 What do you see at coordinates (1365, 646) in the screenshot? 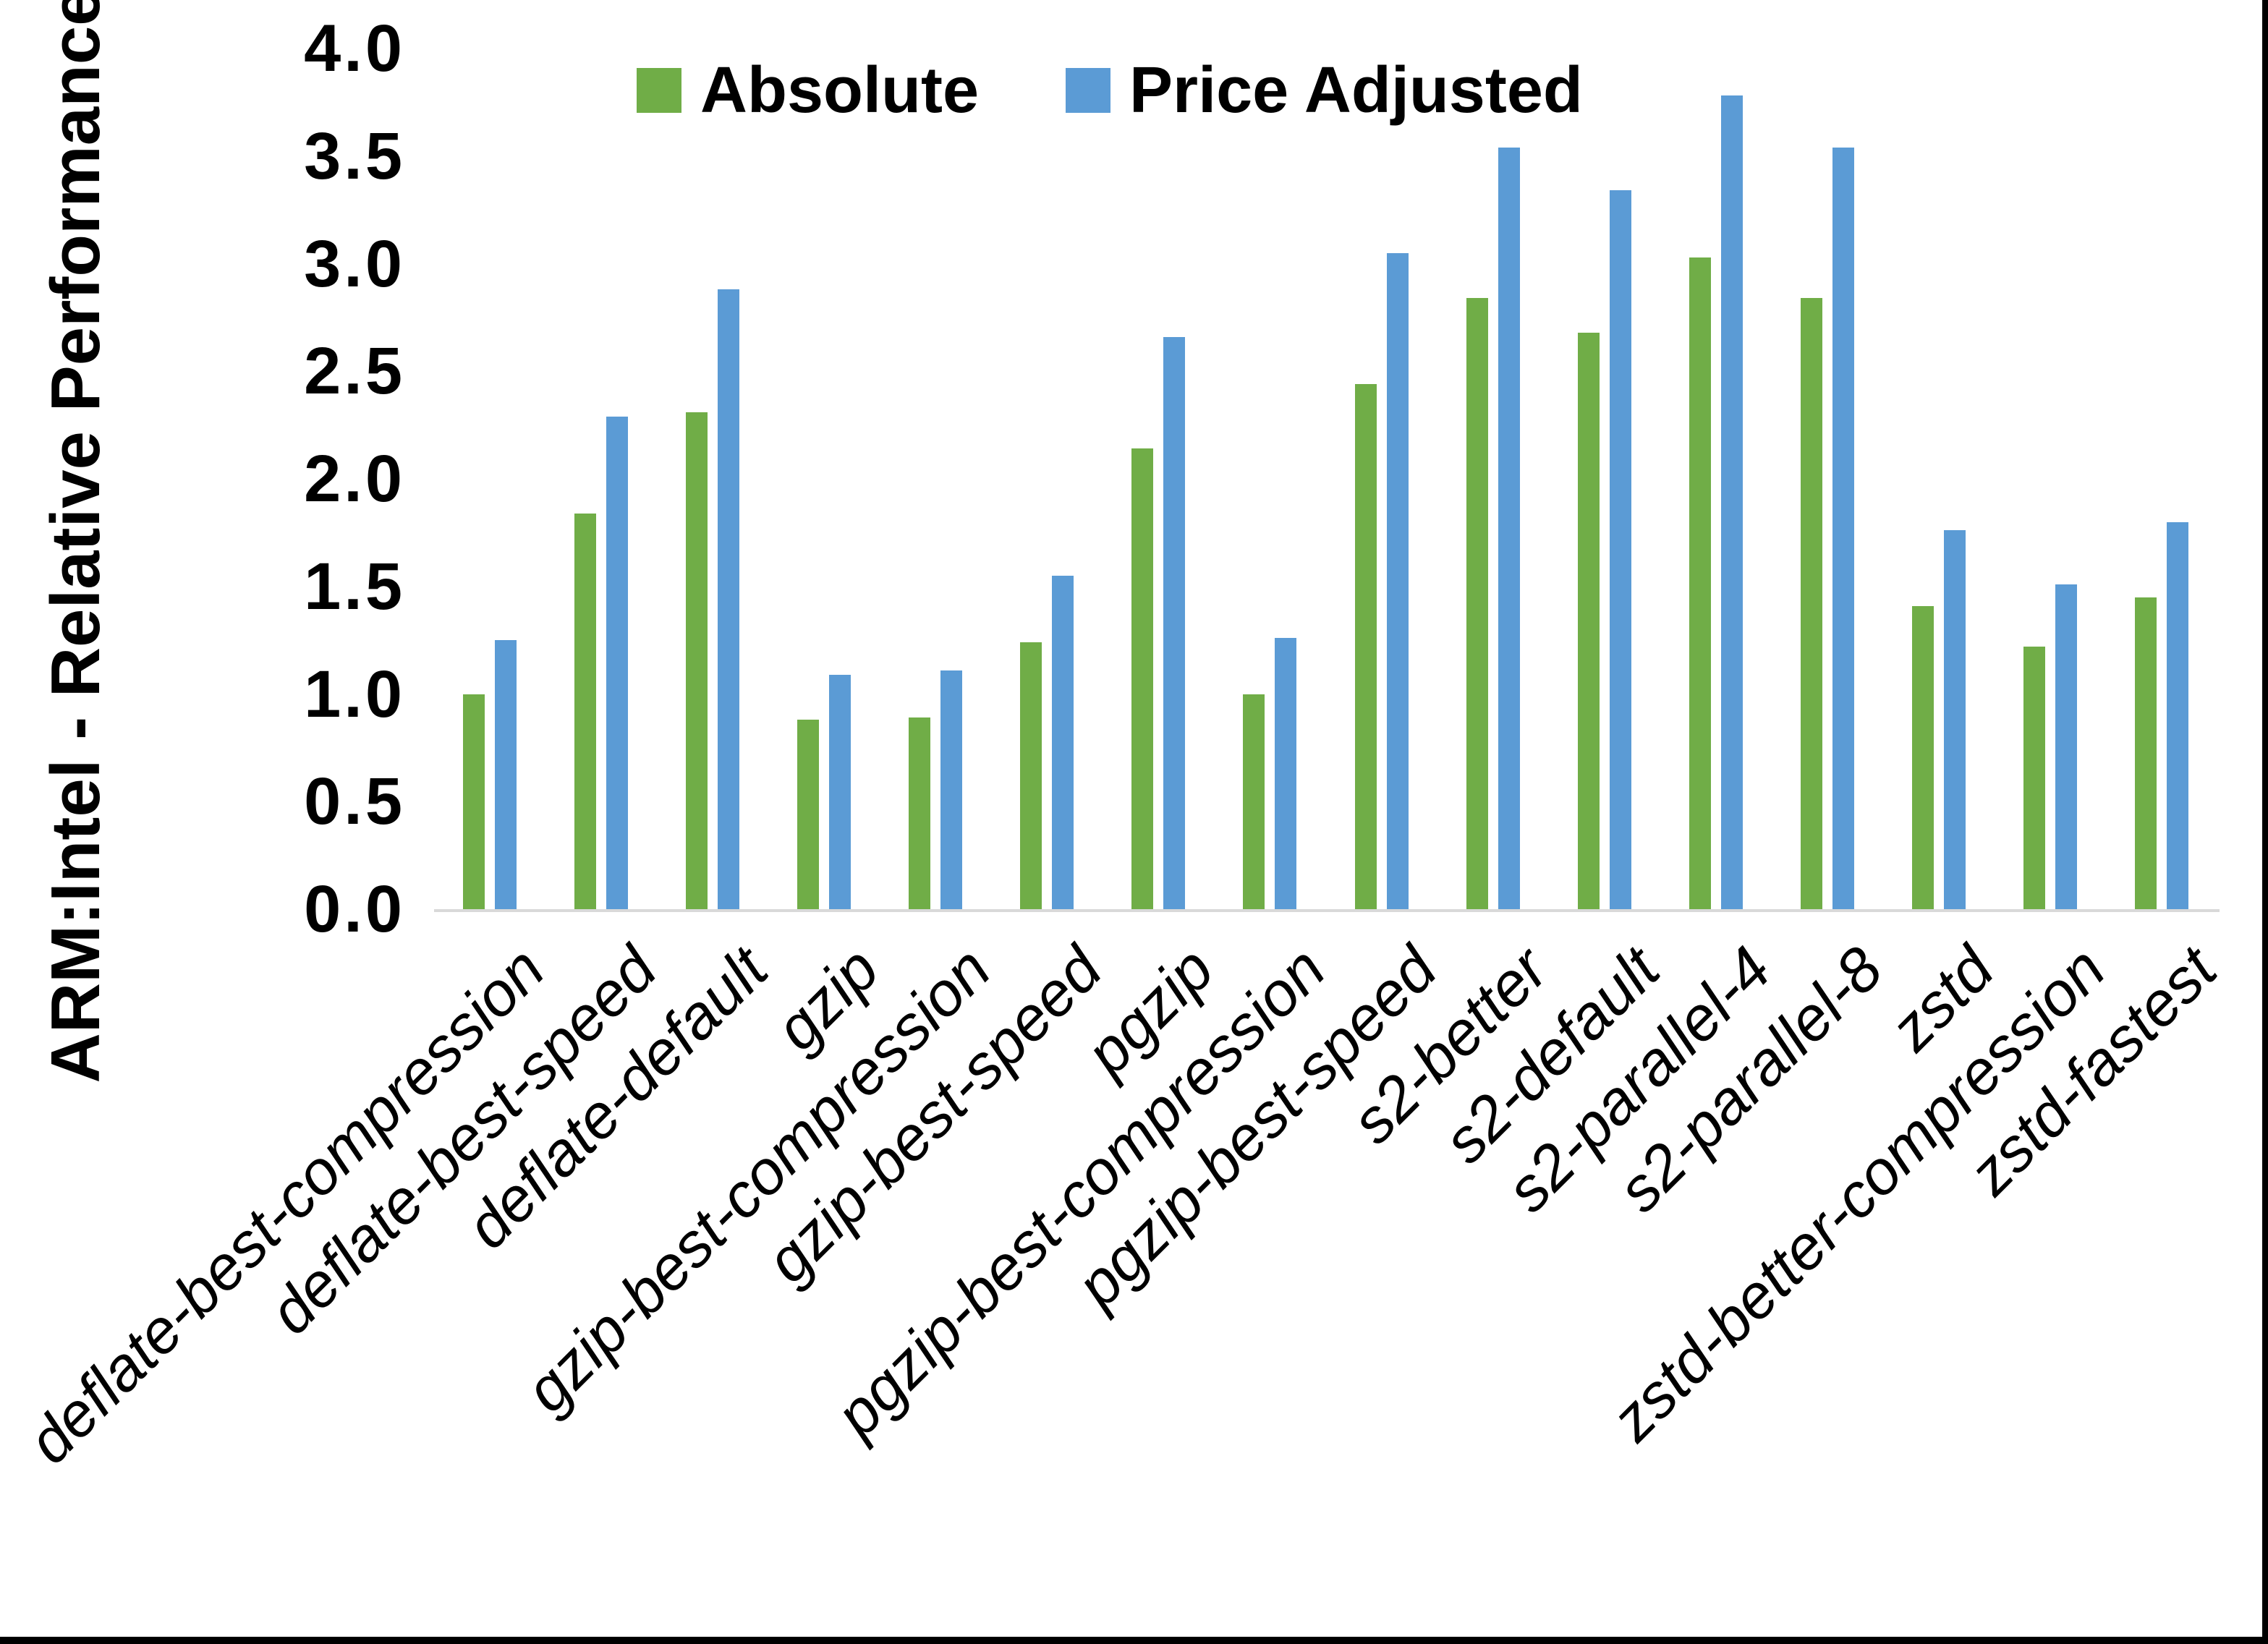
I see `bar-absolute-pgzip-best-speed` at bounding box center [1365, 646].